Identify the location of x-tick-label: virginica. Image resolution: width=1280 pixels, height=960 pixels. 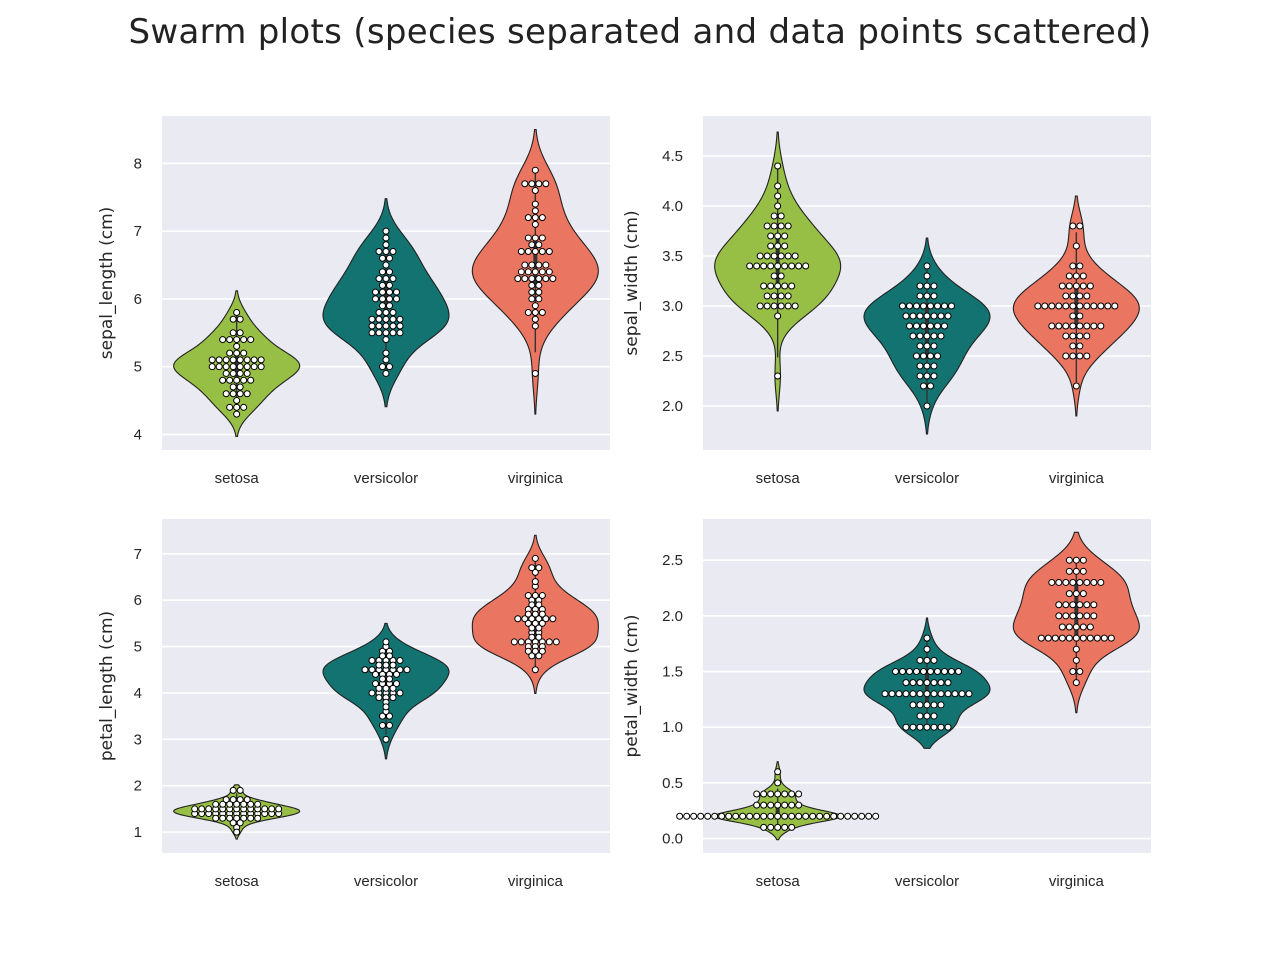
(536, 881).